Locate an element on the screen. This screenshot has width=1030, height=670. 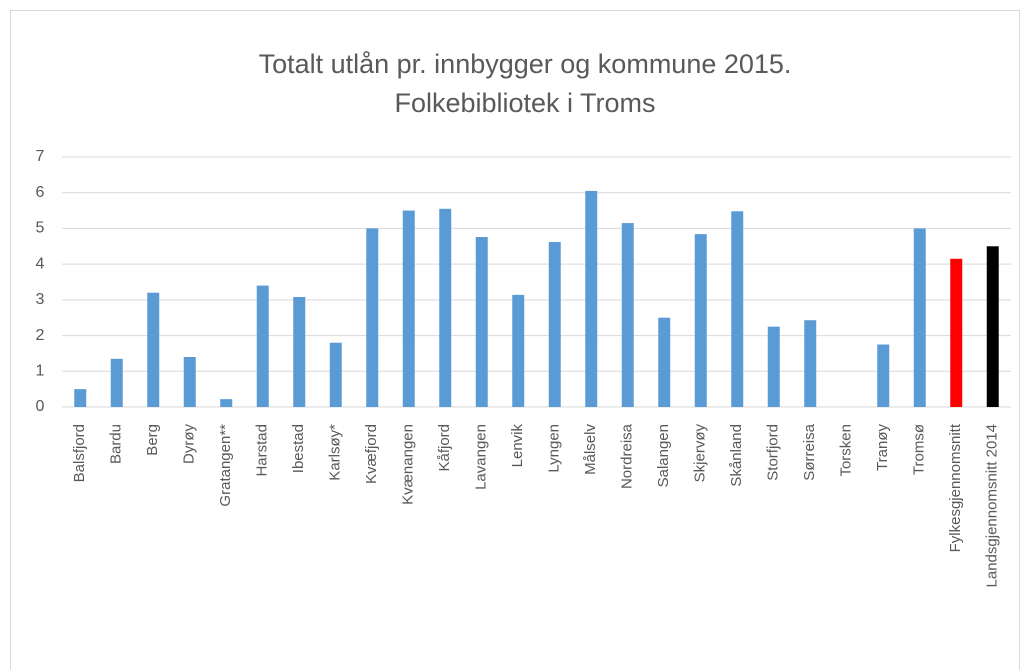
y-tick-label: 0 is located at coordinates (40, 406).